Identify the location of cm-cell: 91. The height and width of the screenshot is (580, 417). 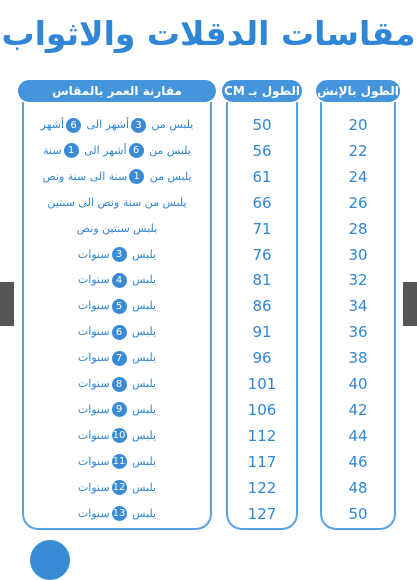
(262, 332).